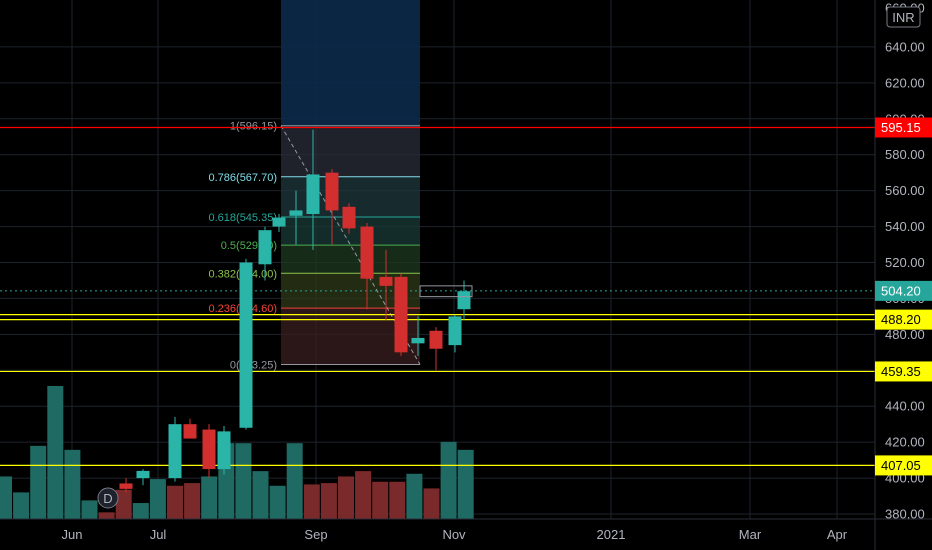 The width and height of the screenshot is (932, 550). I want to click on fib-level-label: 0.786(567.70), so click(243, 178).